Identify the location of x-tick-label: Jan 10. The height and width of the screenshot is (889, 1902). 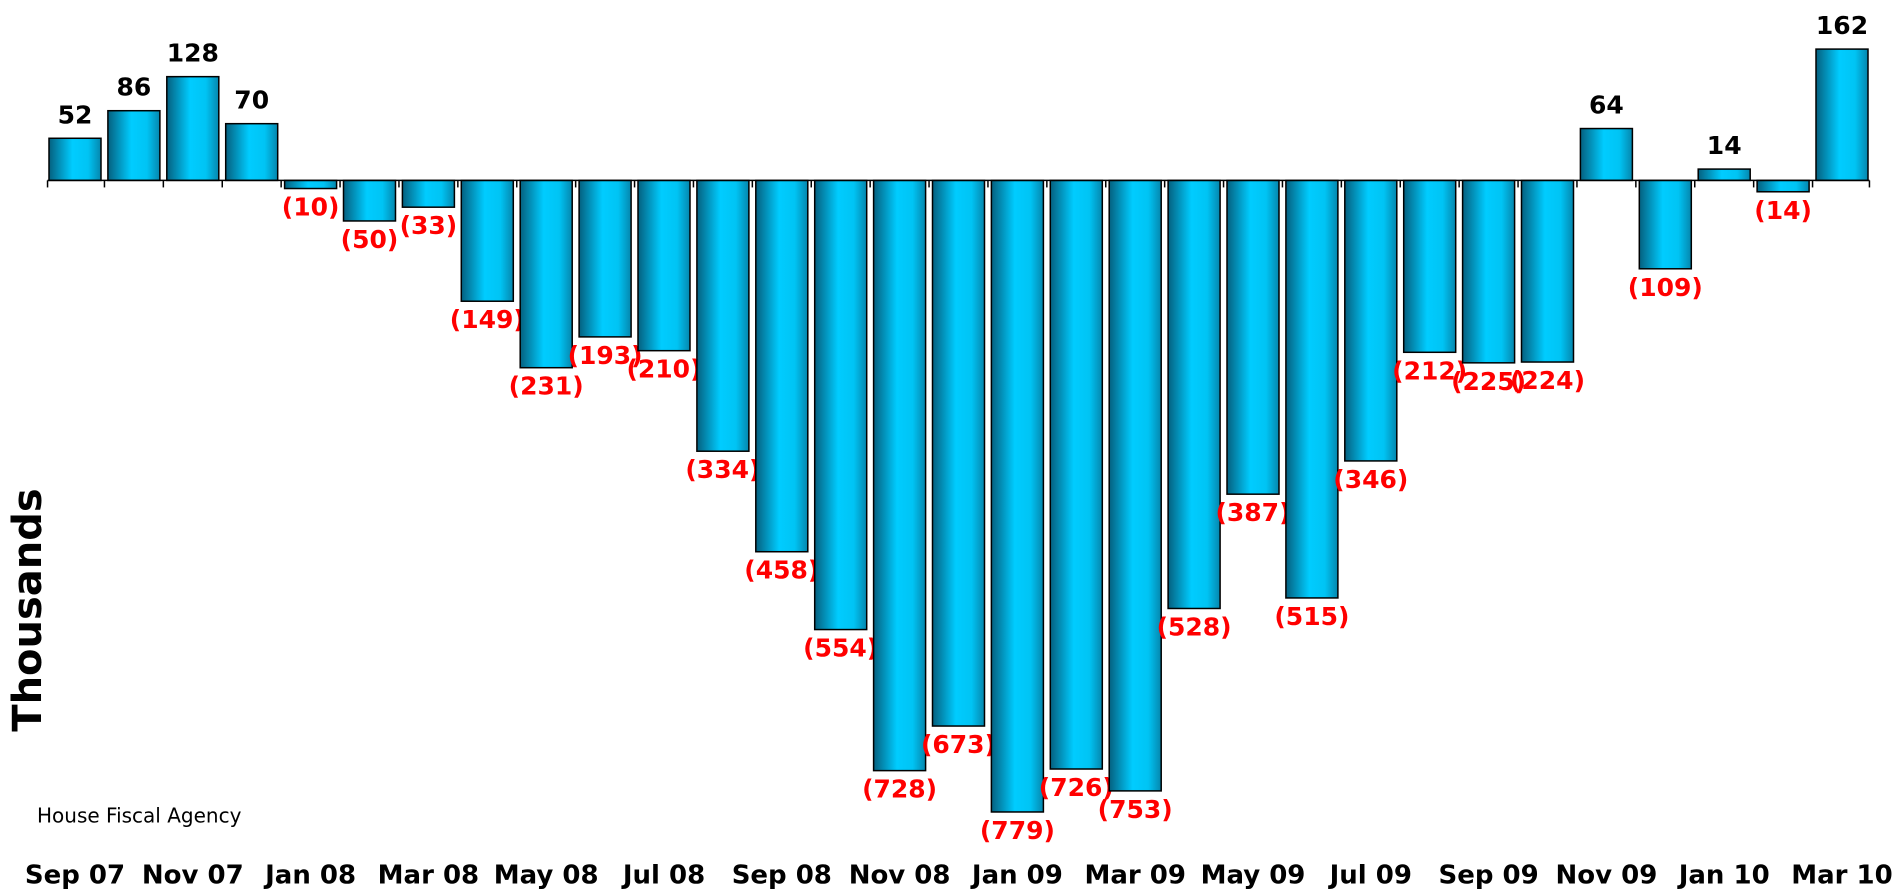
(1723, 875).